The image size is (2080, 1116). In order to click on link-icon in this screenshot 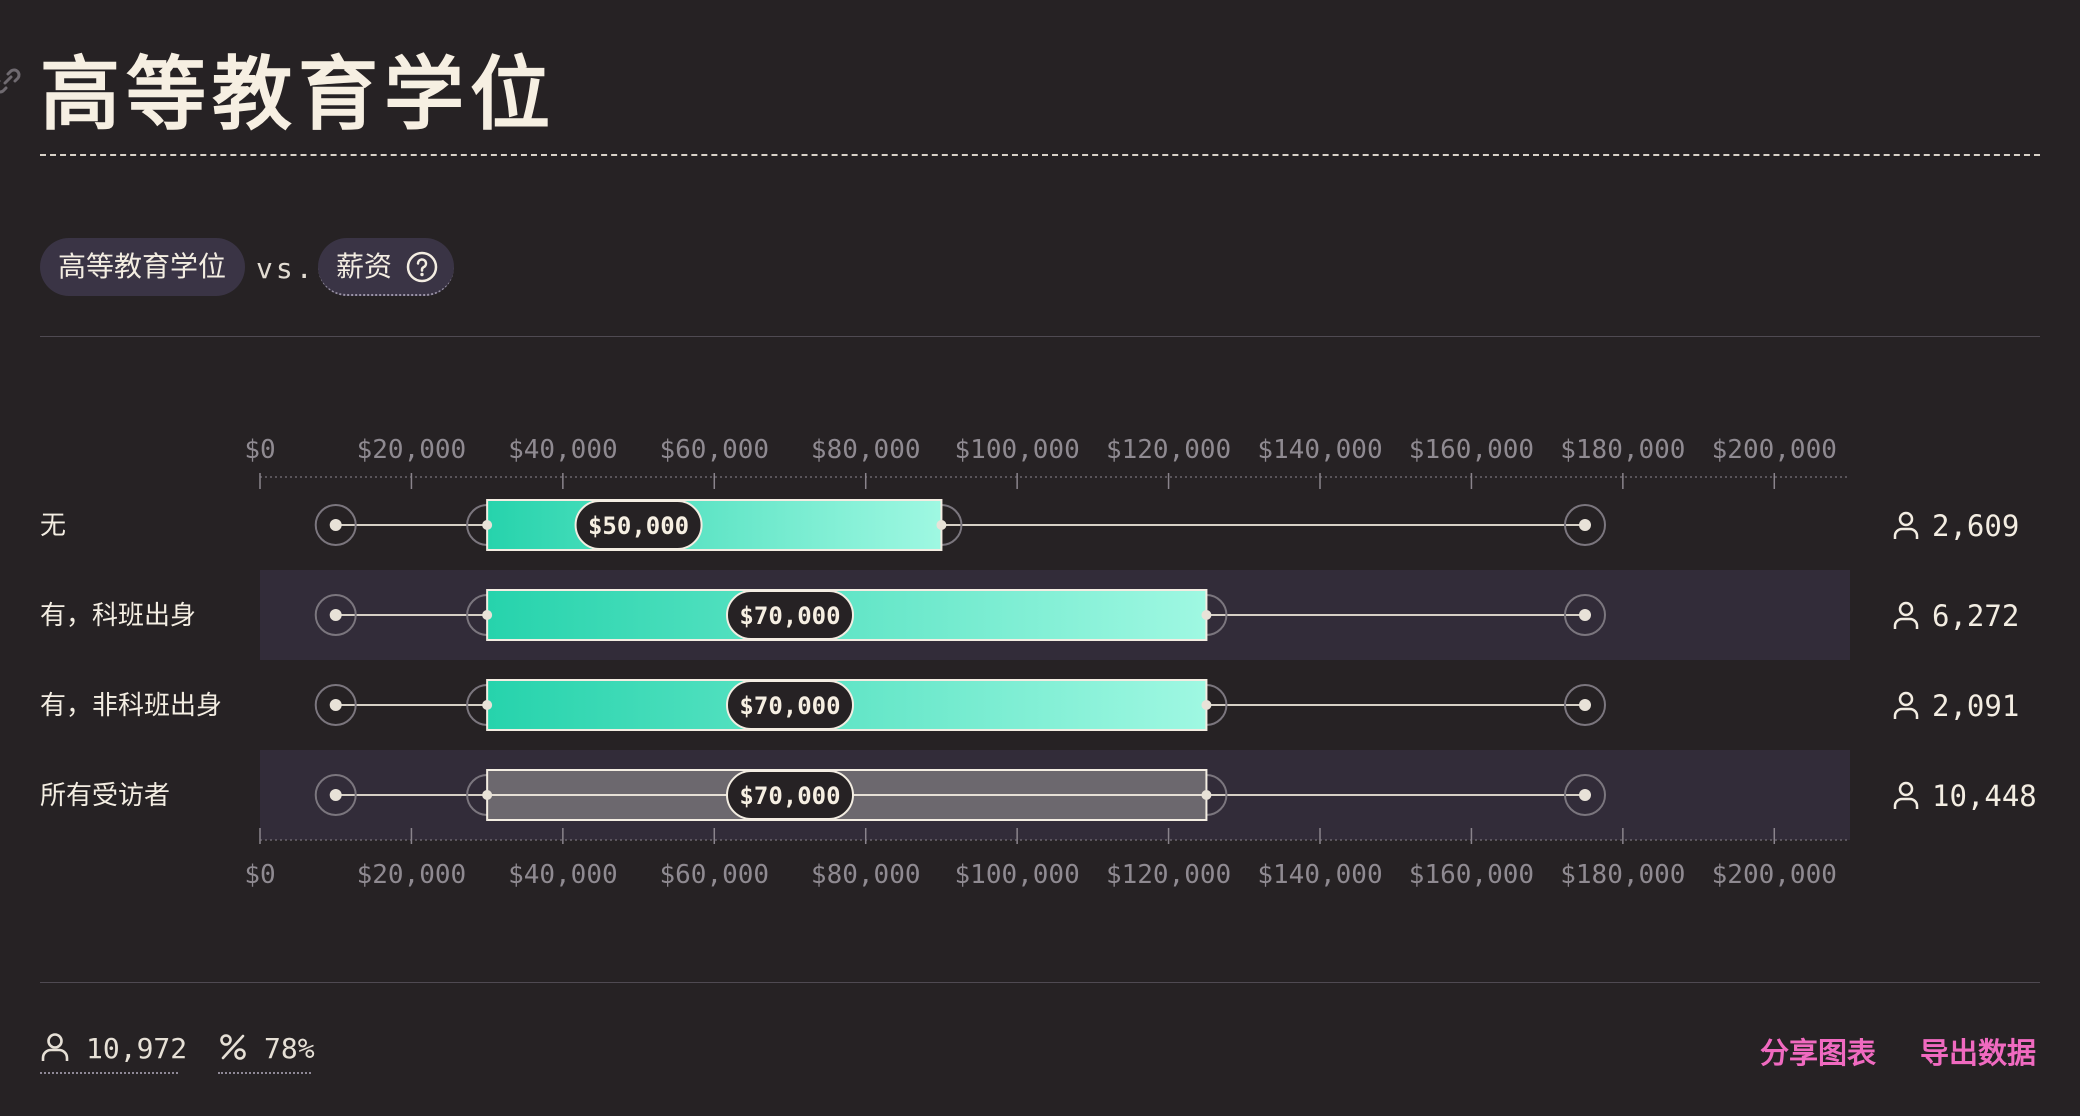, I will do `click(11, 81)`.